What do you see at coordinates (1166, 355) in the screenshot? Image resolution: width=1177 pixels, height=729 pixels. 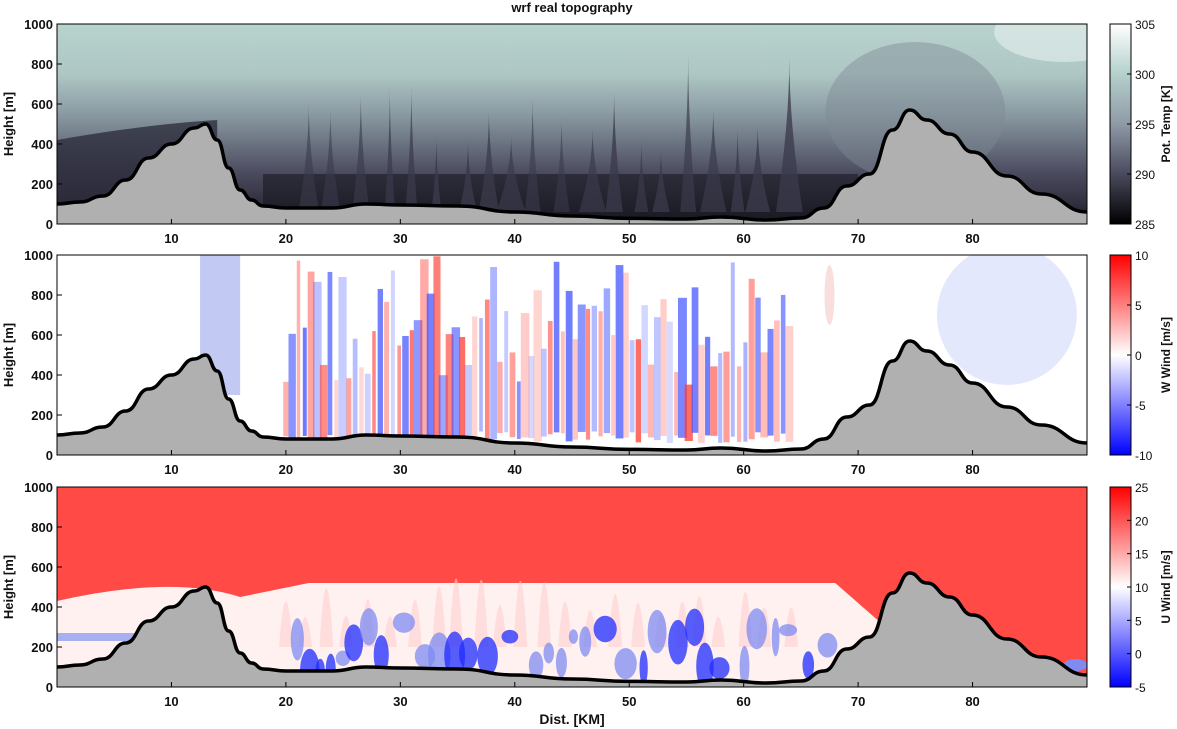 I see `colorbar-label: W Wind [m/s]` at bounding box center [1166, 355].